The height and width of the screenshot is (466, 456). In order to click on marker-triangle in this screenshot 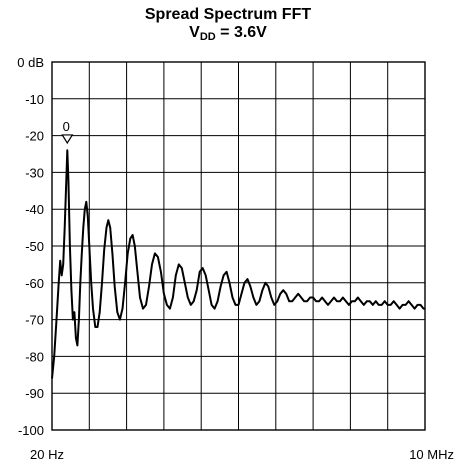, I will do `click(67, 139)`.